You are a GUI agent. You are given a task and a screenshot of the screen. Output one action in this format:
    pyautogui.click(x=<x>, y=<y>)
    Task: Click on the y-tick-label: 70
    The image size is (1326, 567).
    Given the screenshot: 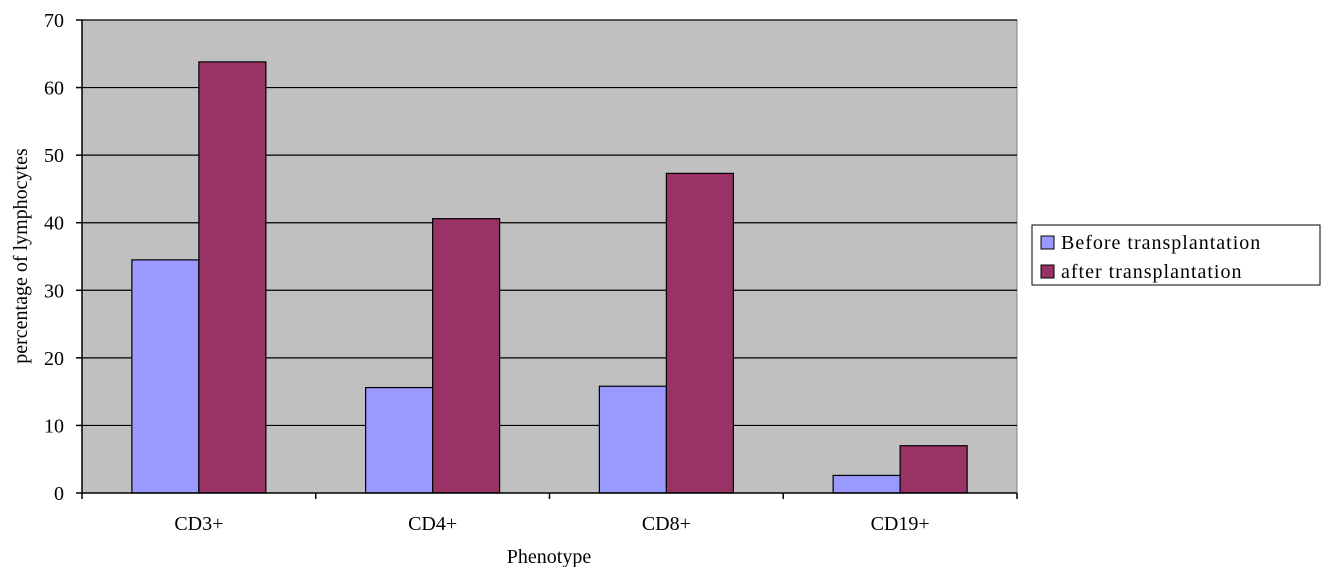 What is the action you would take?
    pyautogui.click(x=54, y=21)
    